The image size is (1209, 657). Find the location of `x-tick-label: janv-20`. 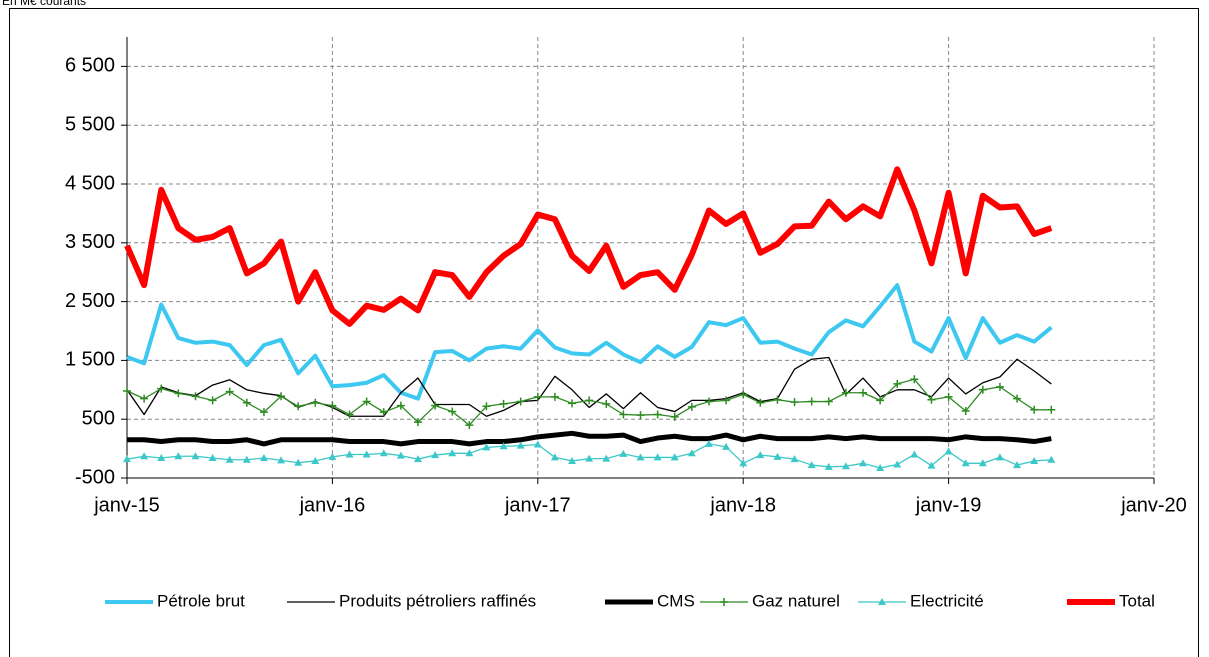

x-tick-label: janv-20 is located at coordinates (1153, 505).